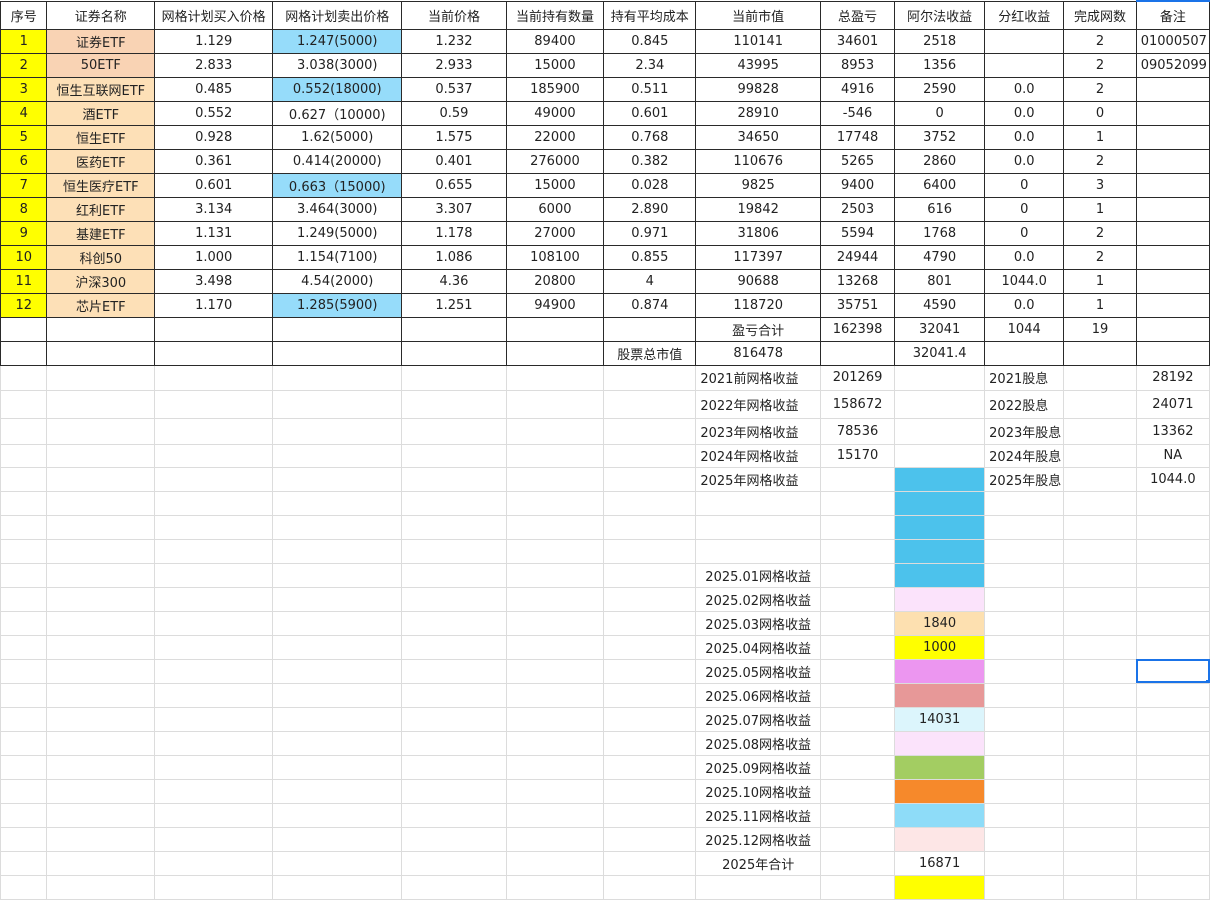  What do you see at coordinates (857, 431) in the screenshot?
I see `yearly-grid-value: 78536` at bounding box center [857, 431].